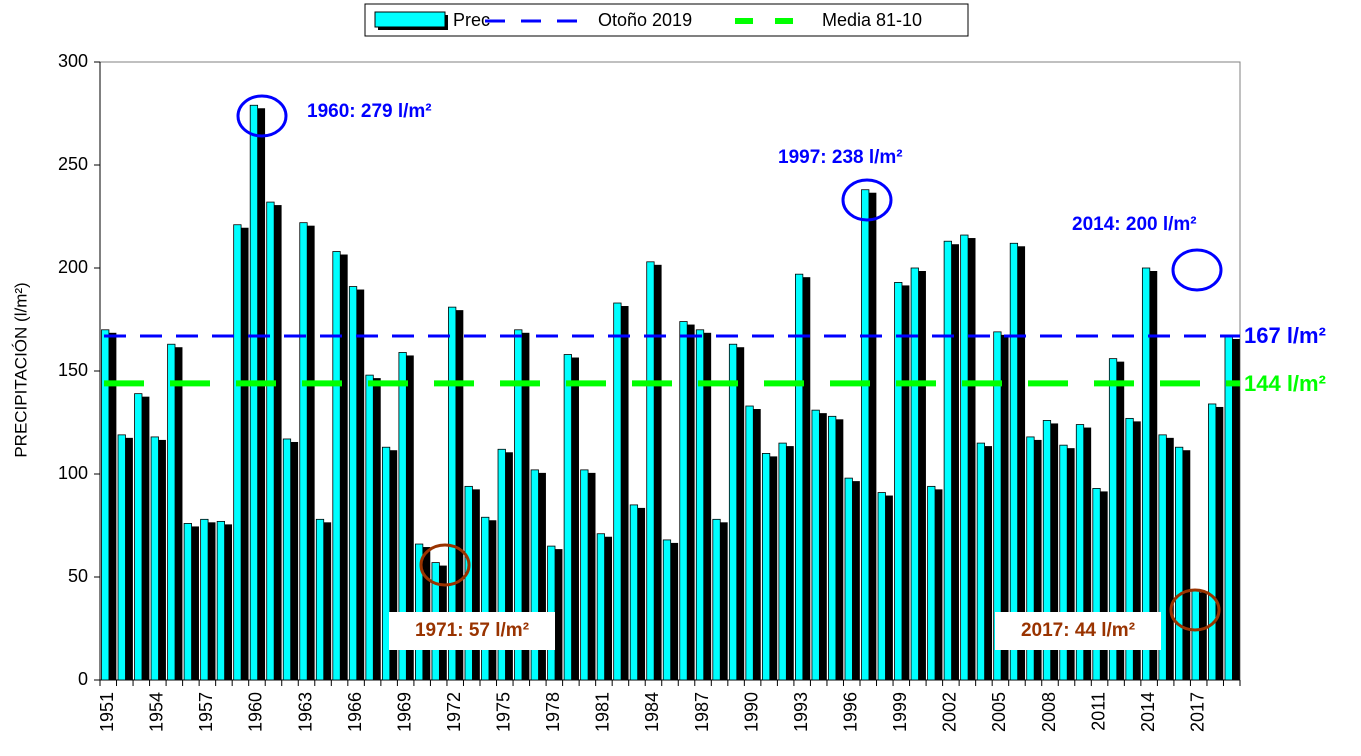 Image resolution: width=1361 pixels, height=756 pixels. I want to click on x-tick-label: 1954, so click(157, 712).